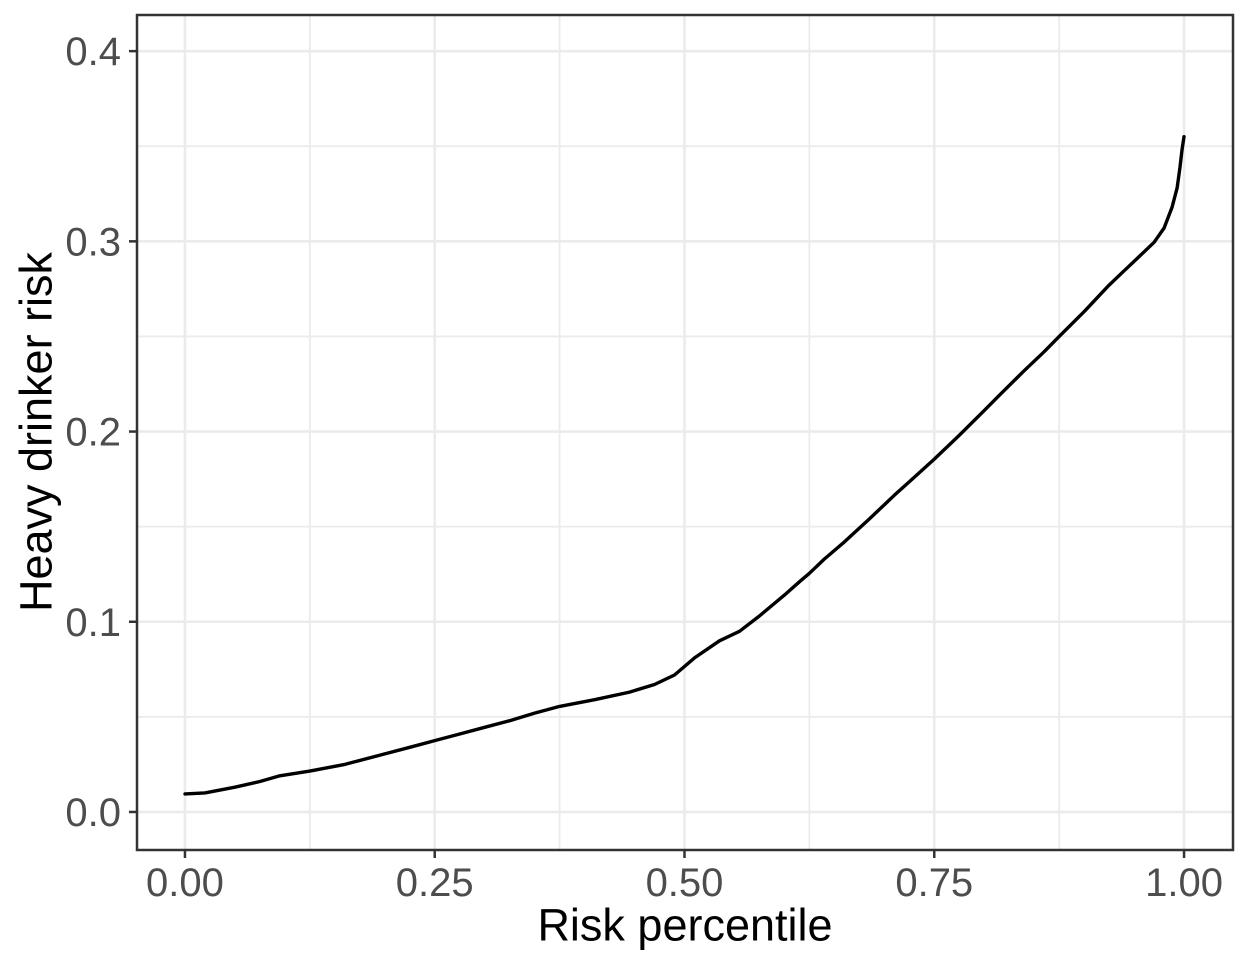  What do you see at coordinates (93, 623) in the screenshot?
I see `y-tick-label: 0.1` at bounding box center [93, 623].